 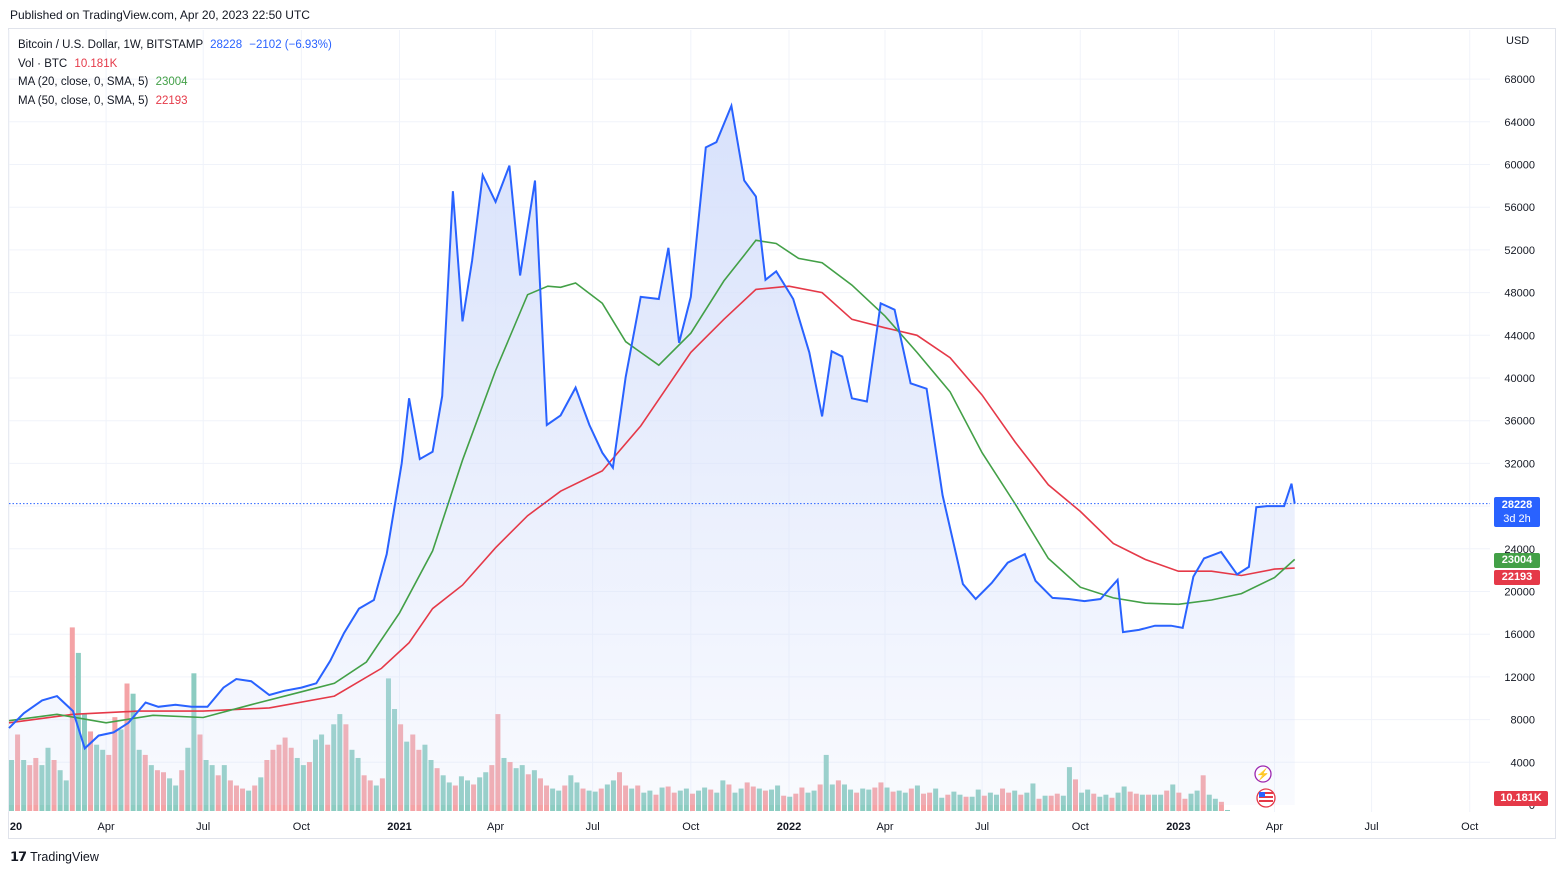 What do you see at coordinates (1265, 786) in the screenshot?
I see `event-markers: ⚡` at bounding box center [1265, 786].